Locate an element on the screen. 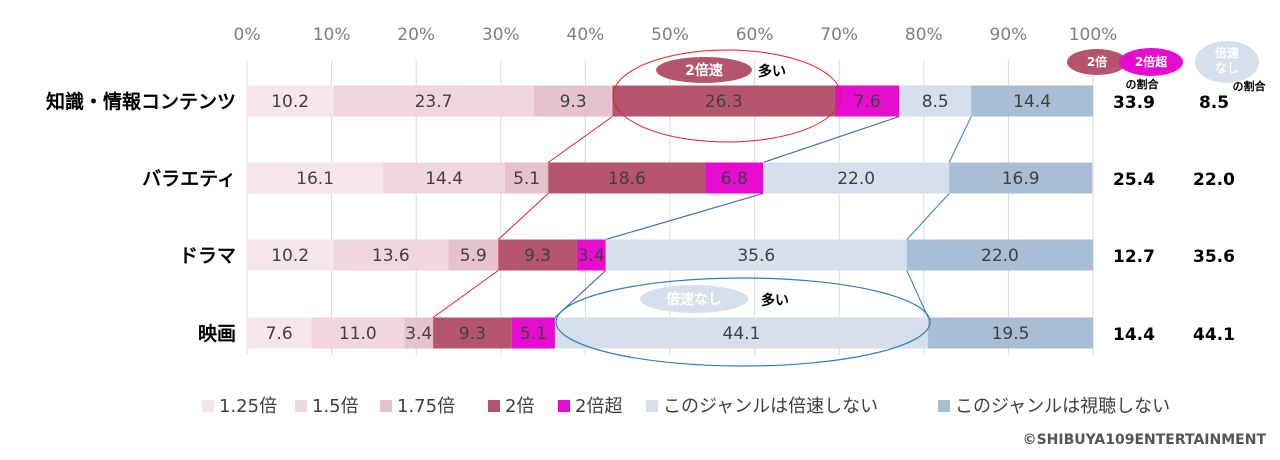 This screenshot has height=460, width=1280. category-label: 映画 is located at coordinates (217, 334).